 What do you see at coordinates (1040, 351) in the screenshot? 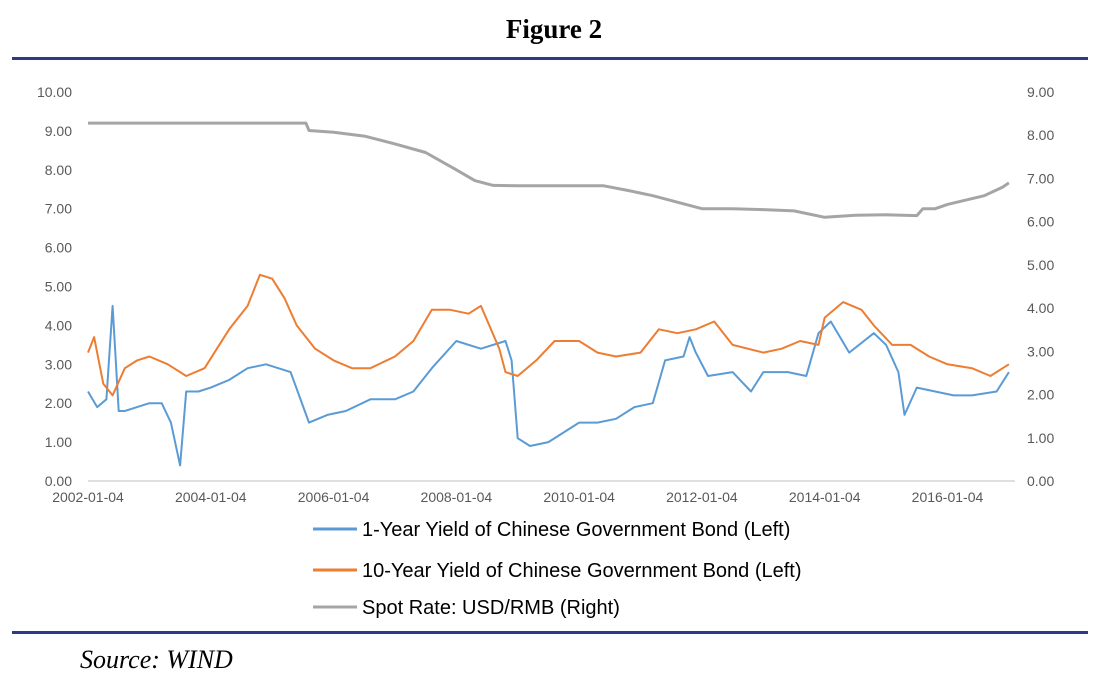
I see `y-right-tick-label: 3.00` at bounding box center [1040, 351].